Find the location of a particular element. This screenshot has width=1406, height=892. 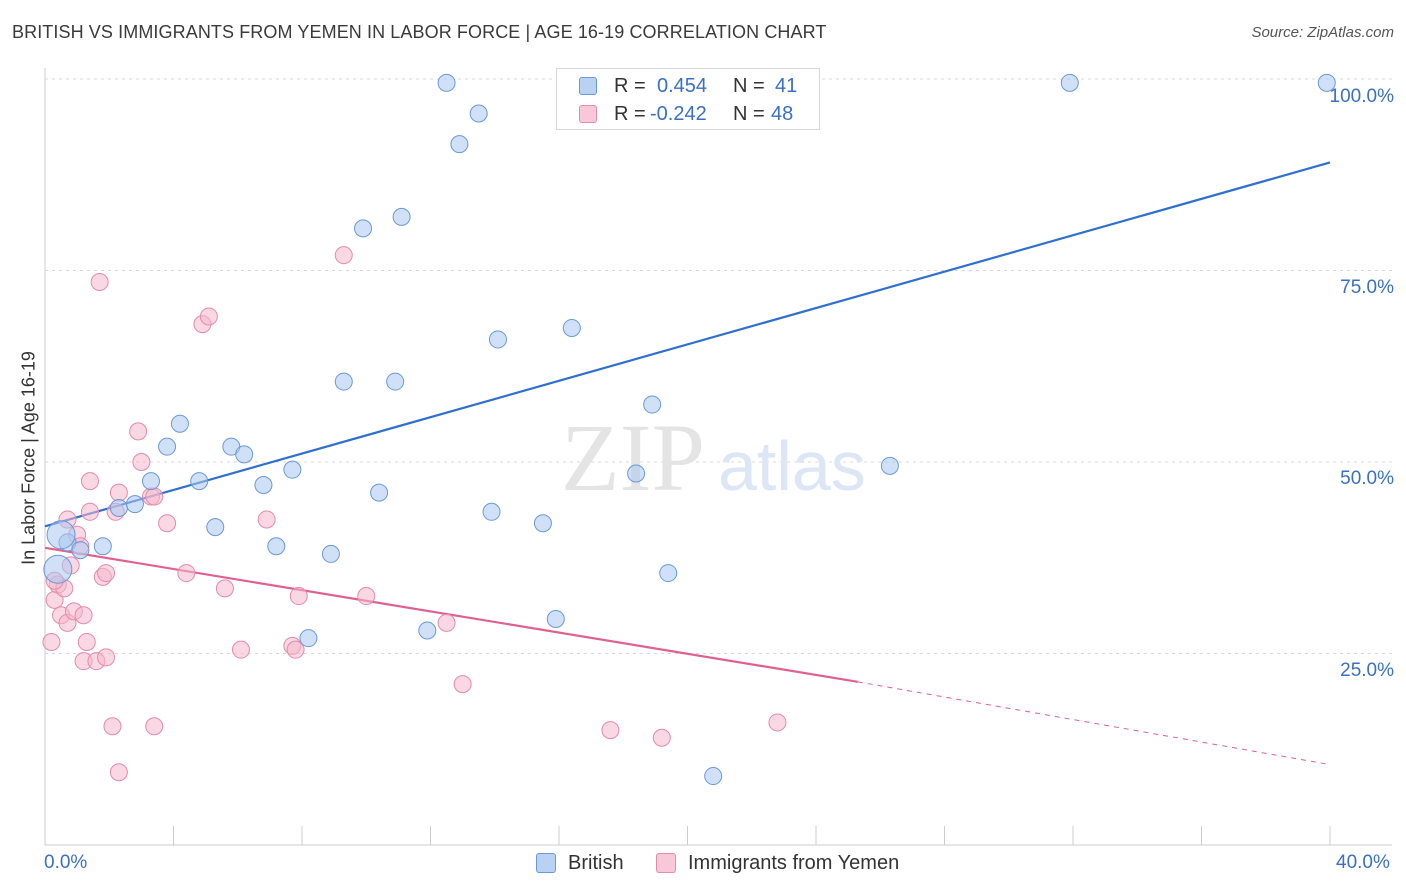

watermark: ZIP atlas is located at coordinates (713, 457).